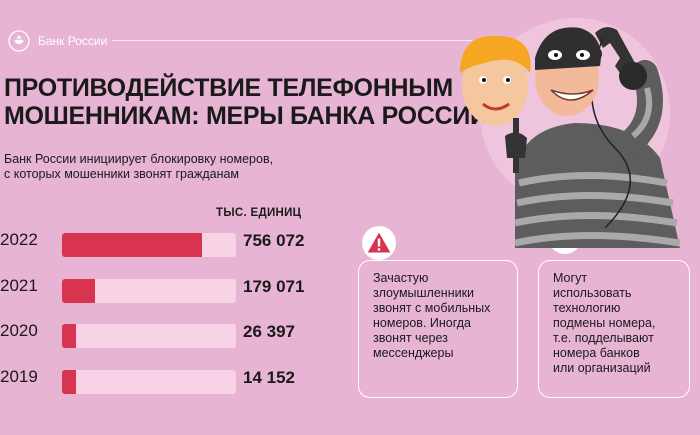 The image size is (700, 435). Describe the element at coordinates (78, 291) in the screenshot. I see `bar-2021` at that location.